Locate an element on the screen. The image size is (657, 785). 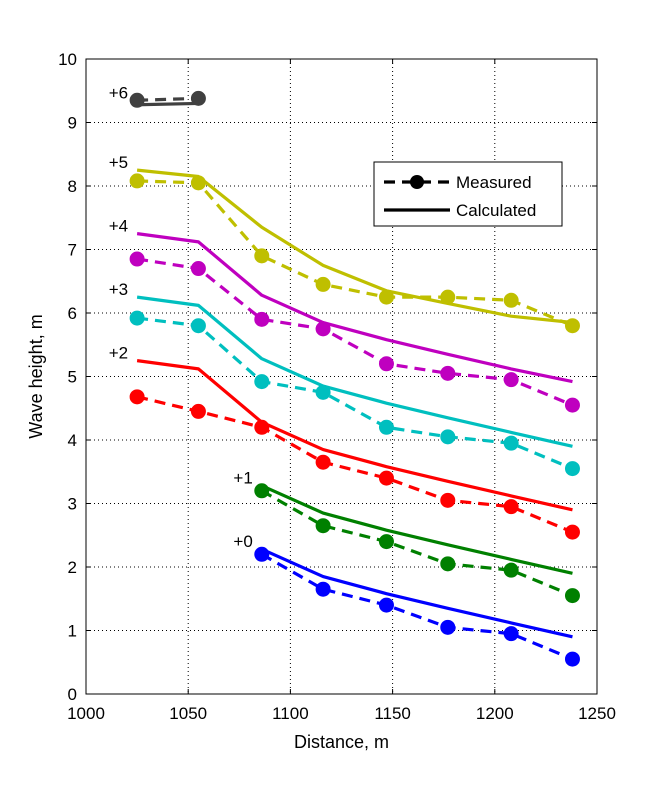
offset-label: +6 is located at coordinates (118, 92).